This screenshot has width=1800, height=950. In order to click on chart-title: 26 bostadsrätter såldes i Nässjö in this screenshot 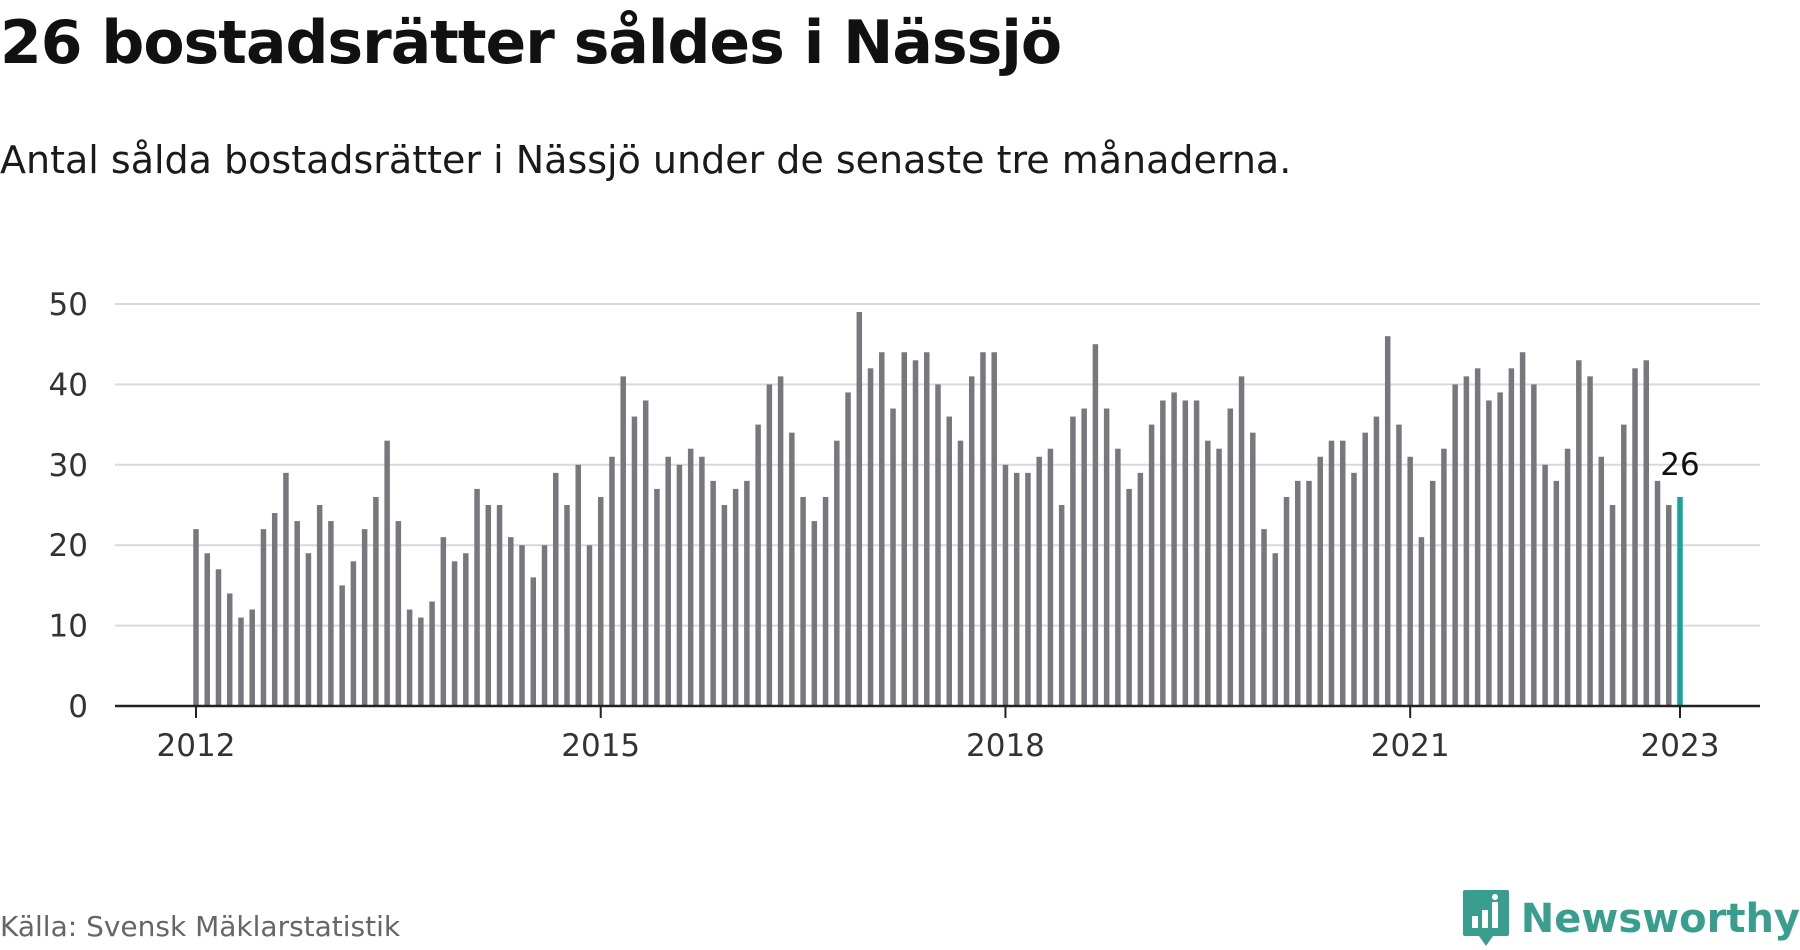, I will do `click(531, 43)`.